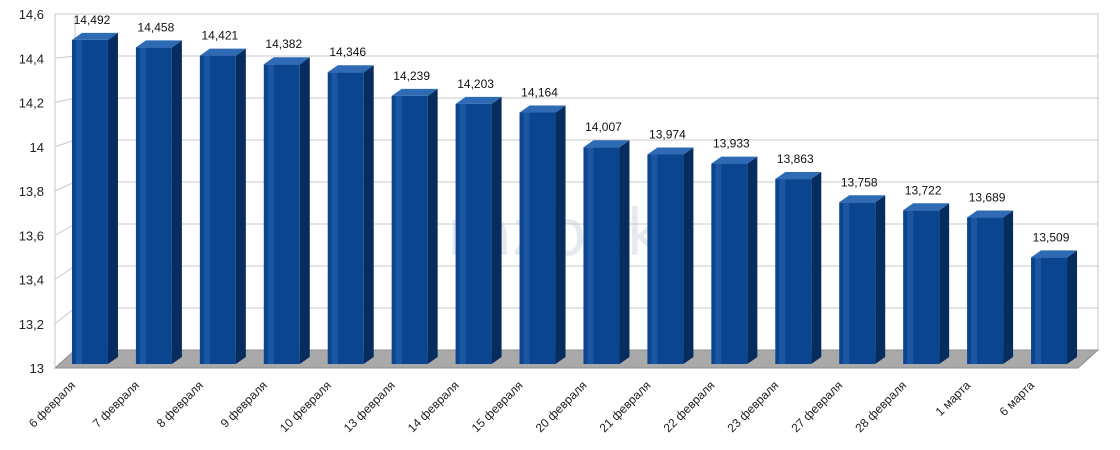 This screenshot has width=1120, height=450. What do you see at coordinates (625, 406) in the screenshot?
I see `x-tick-label: 21 февраля` at bounding box center [625, 406].